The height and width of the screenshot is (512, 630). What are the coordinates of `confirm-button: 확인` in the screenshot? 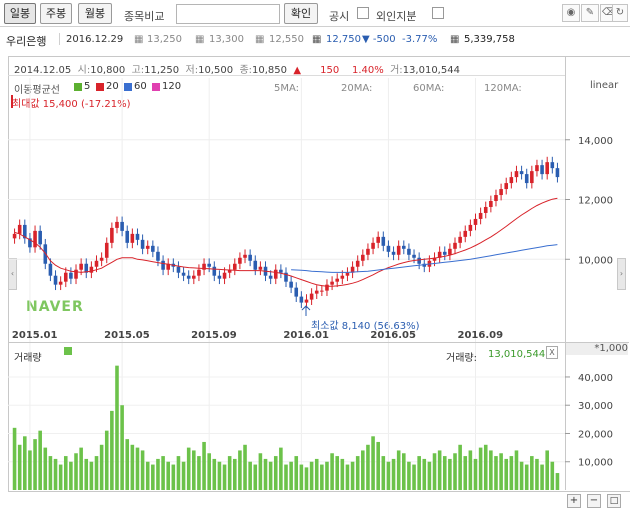 It's located at (301, 13).